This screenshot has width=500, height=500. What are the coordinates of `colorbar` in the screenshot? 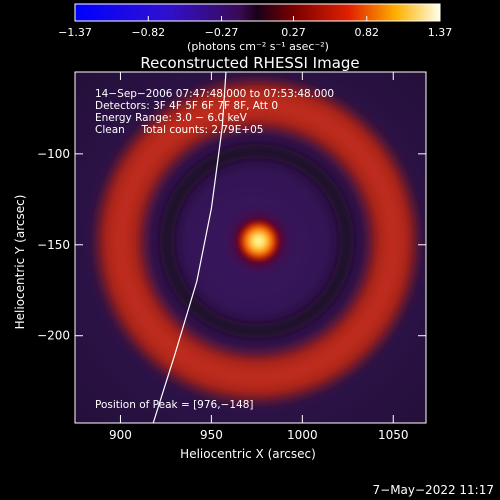 It's located at (257, 12).